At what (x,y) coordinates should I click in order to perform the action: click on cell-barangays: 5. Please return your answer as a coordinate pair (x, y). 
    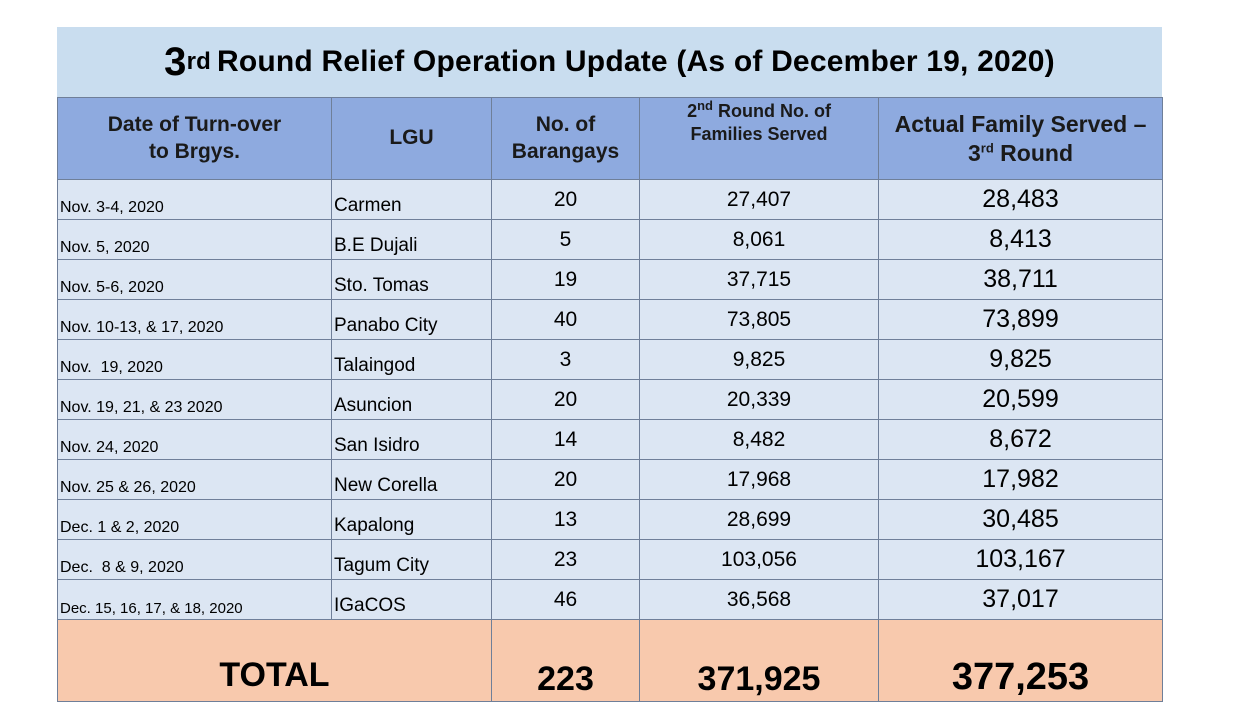
    Looking at the image, I should click on (565, 239).